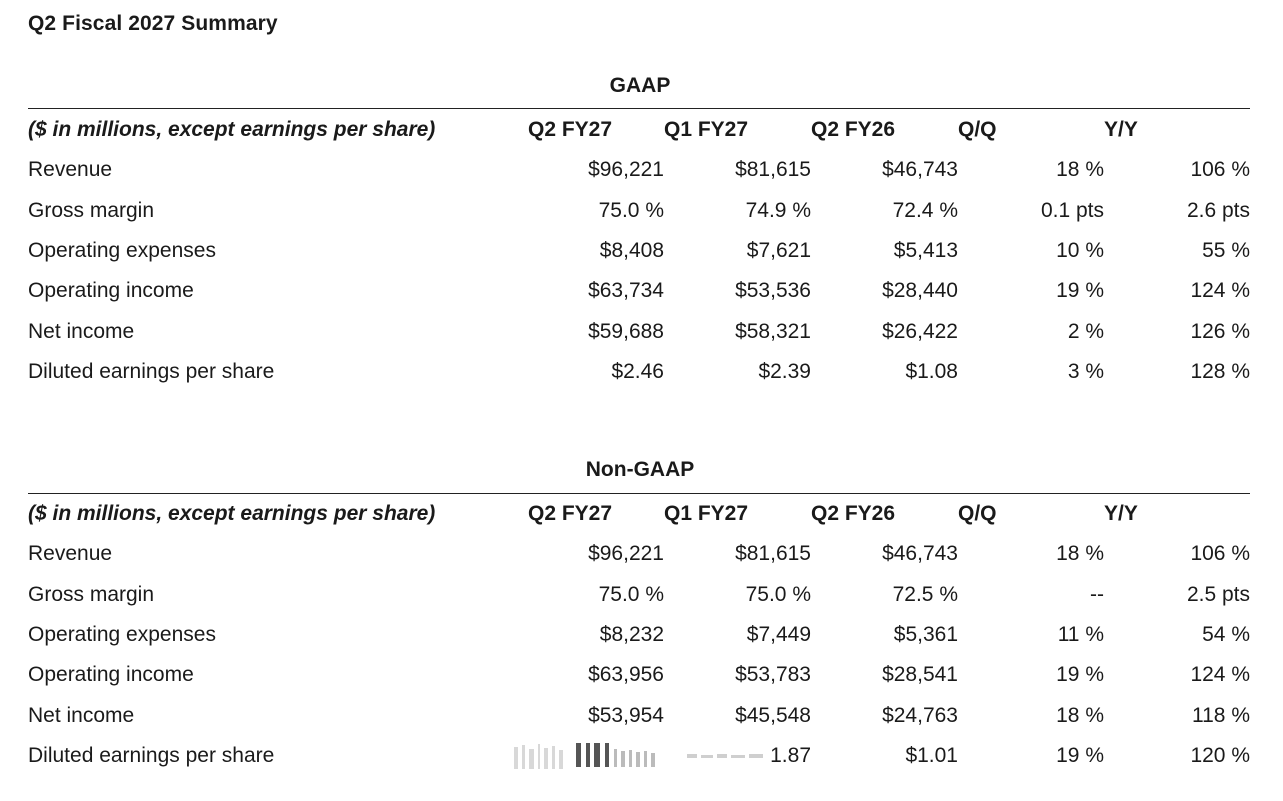 The width and height of the screenshot is (1283, 801). Describe the element at coordinates (1220, 755) in the screenshot. I see `cell-yy: 120 %` at that location.